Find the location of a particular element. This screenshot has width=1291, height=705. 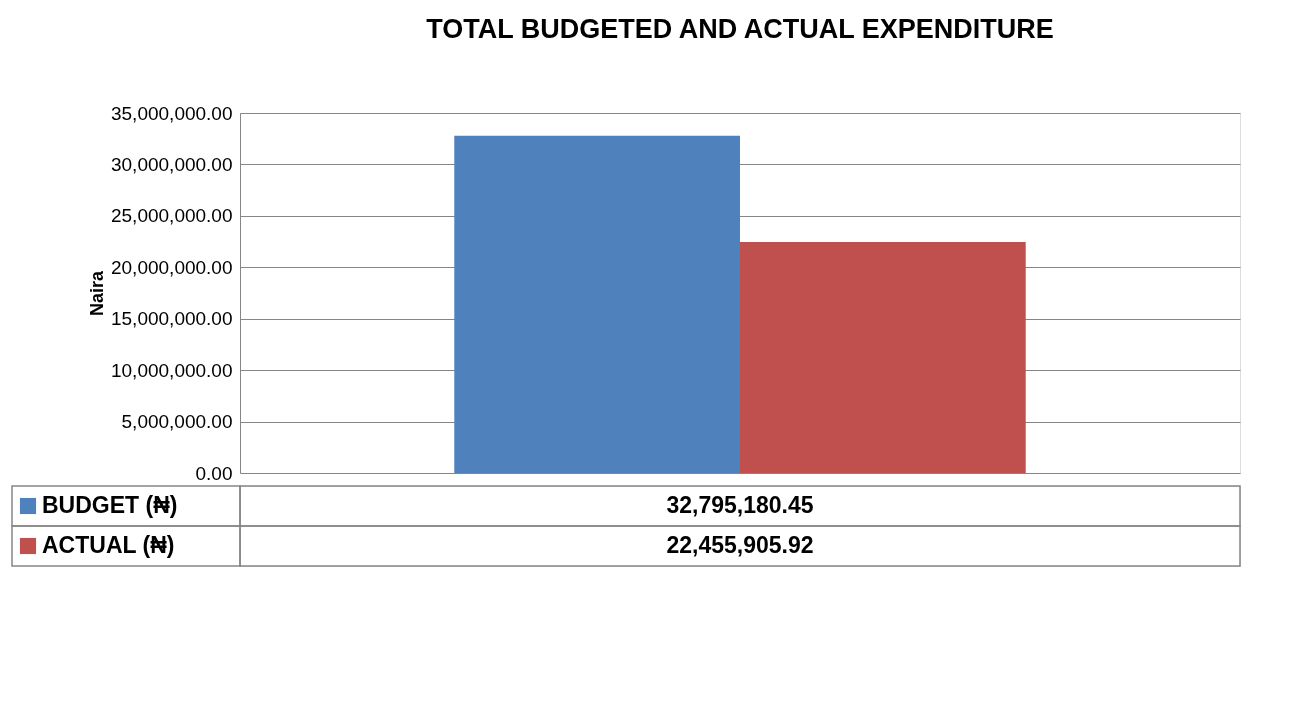

data-label: 32,795,180.45 is located at coordinates (740, 505).